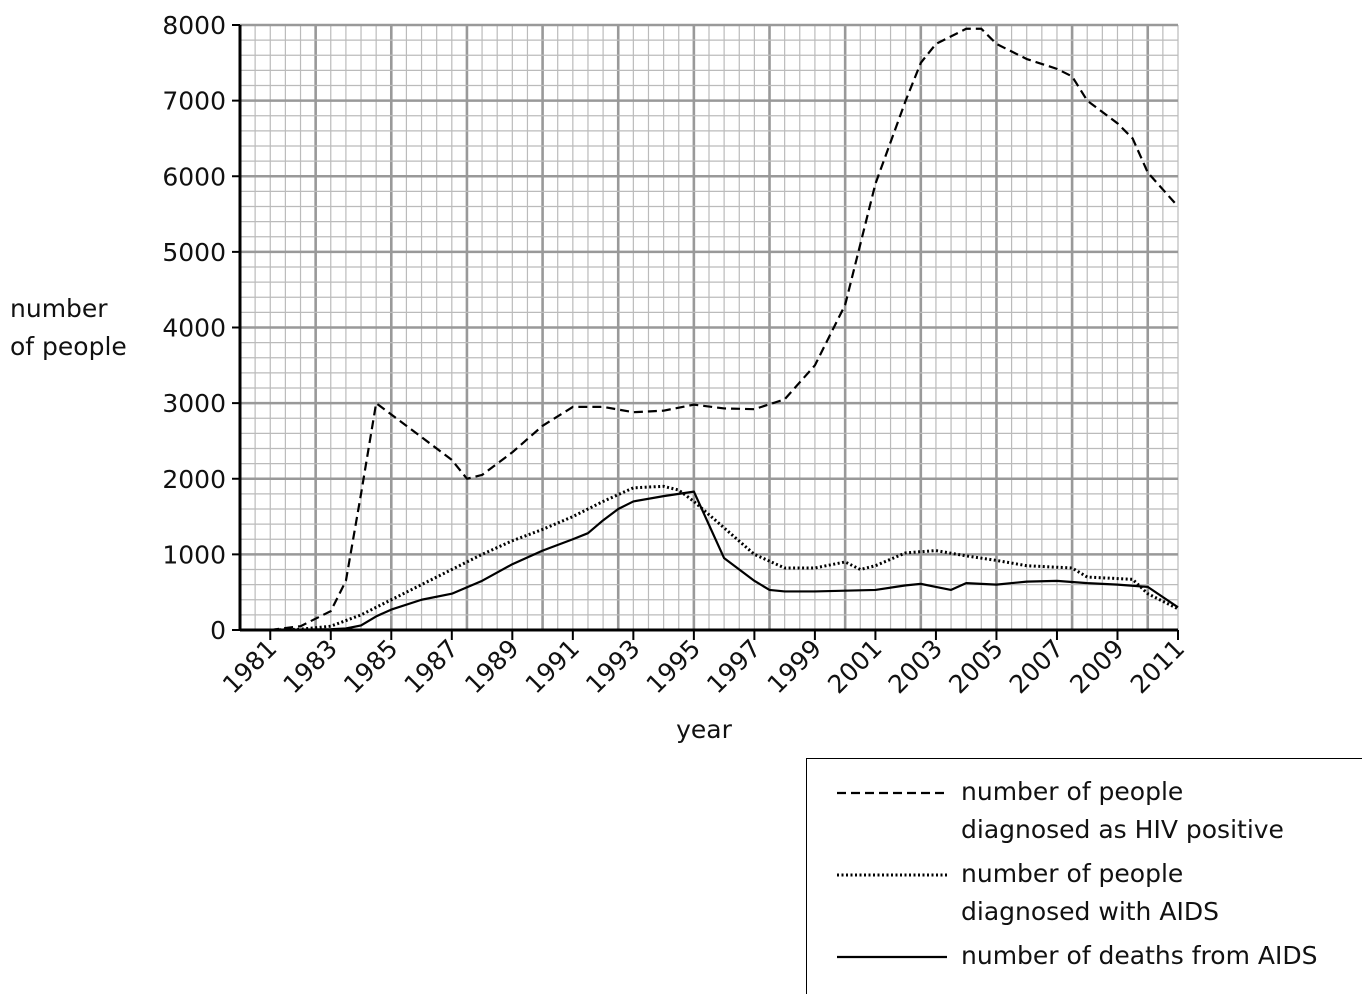  Describe the element at coordinates (1036, 666) in the screenshot. I see `x-tick-label: 2007` at that location.